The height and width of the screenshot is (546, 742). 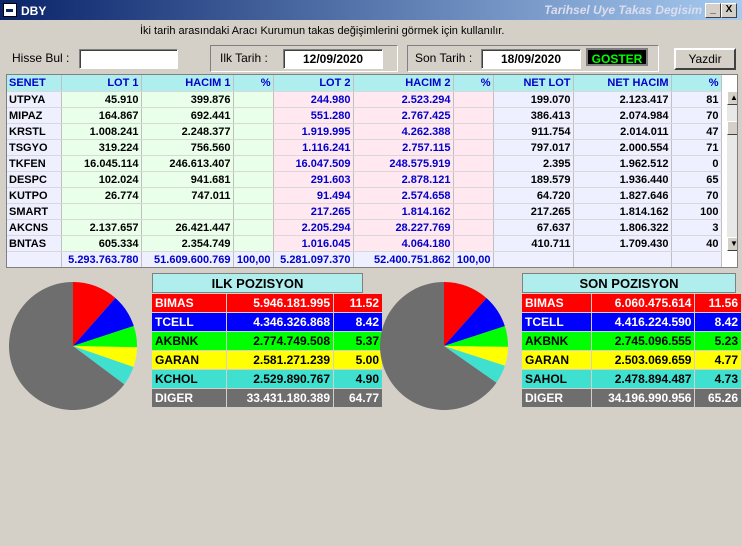 What do you see at coordinates (187, 227) in the screenshot?
I see `table-cell: 26.421.447` at bounding box center [187, 227].